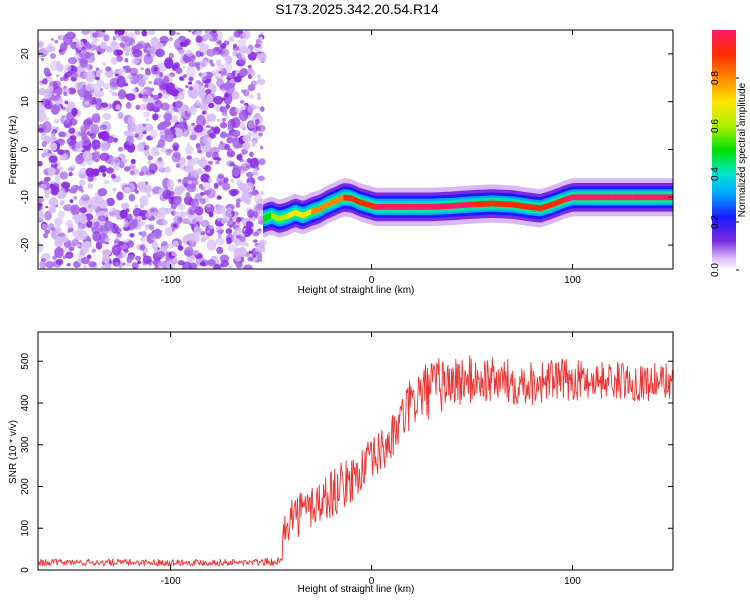 The image size is (750, 600). What do you see at coordinates (715, 270) in the screenshot?
I see `colorbar-tick-label: 0.0` at bounding box center [715, 270].